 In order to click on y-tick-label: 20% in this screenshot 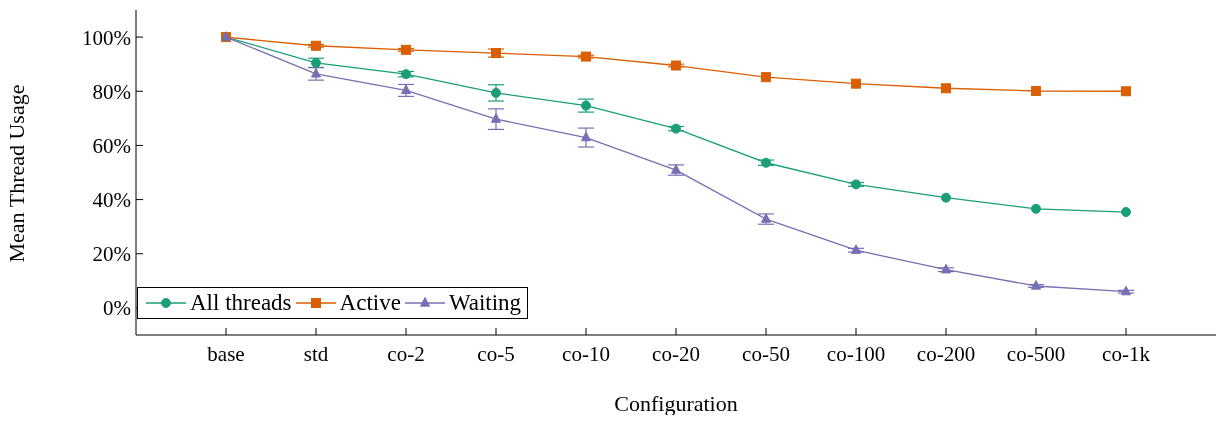, I will do `click(111, 254)`.